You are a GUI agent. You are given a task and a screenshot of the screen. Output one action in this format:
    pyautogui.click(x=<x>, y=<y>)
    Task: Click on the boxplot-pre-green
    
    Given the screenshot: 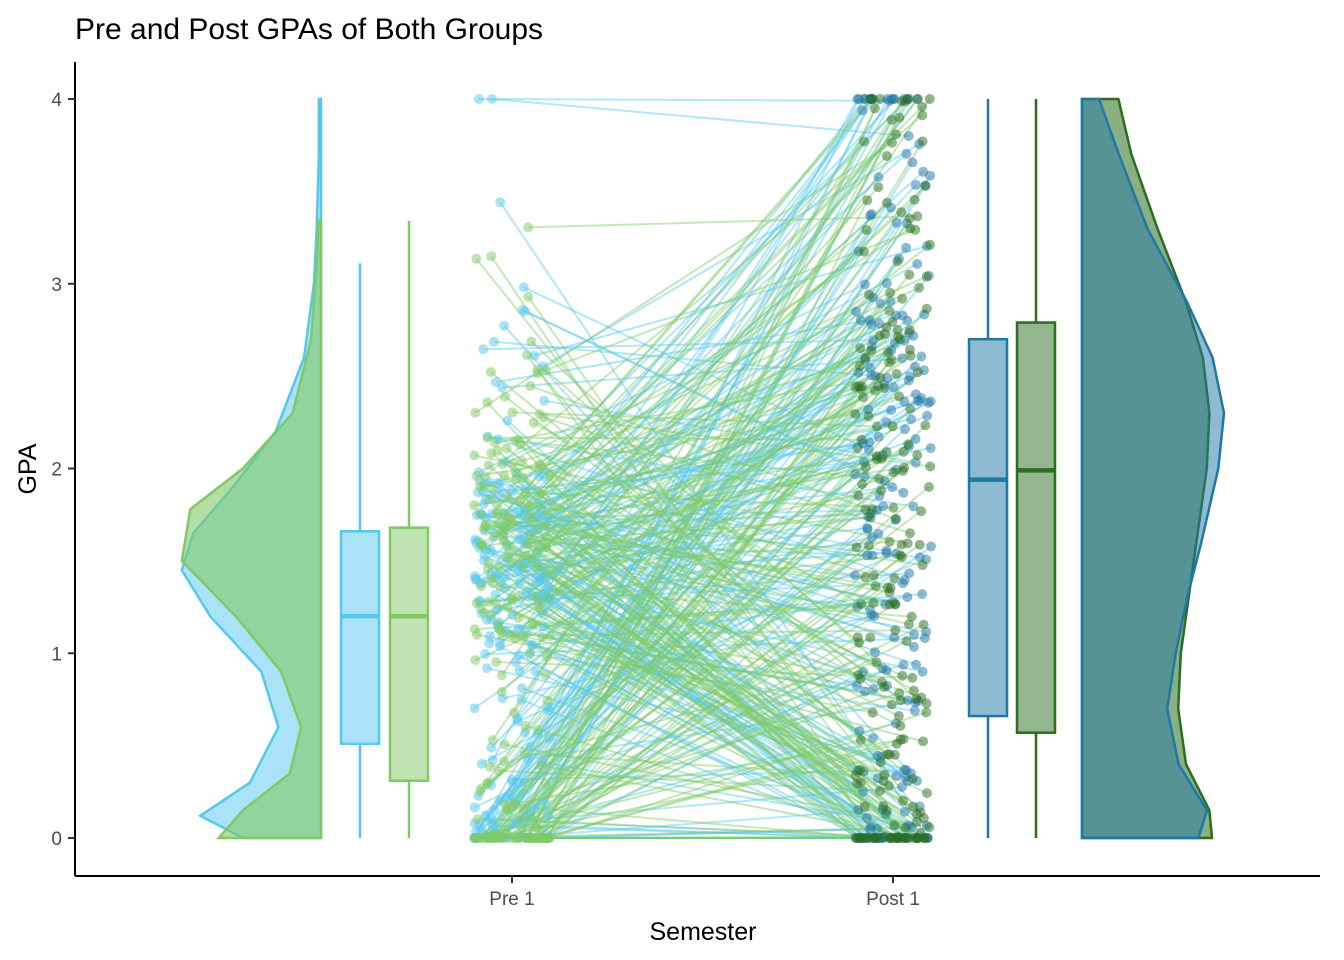 What is the action you would take?
    pyautogui.click(x=409, y=529)
    